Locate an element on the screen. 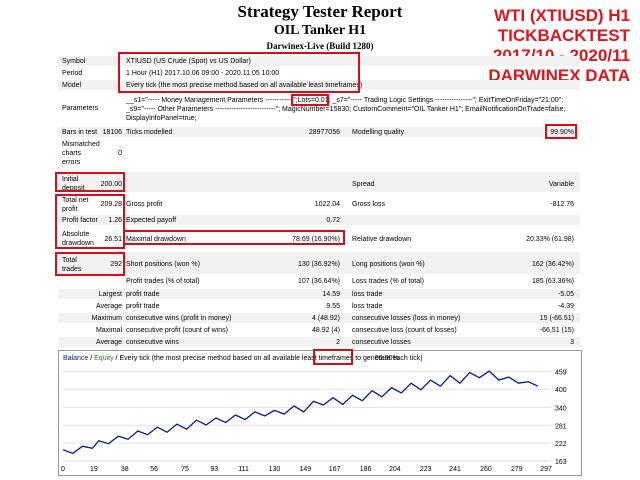  ptrades-label: Profit trades (% of total) is located at coordinates (163, 281).